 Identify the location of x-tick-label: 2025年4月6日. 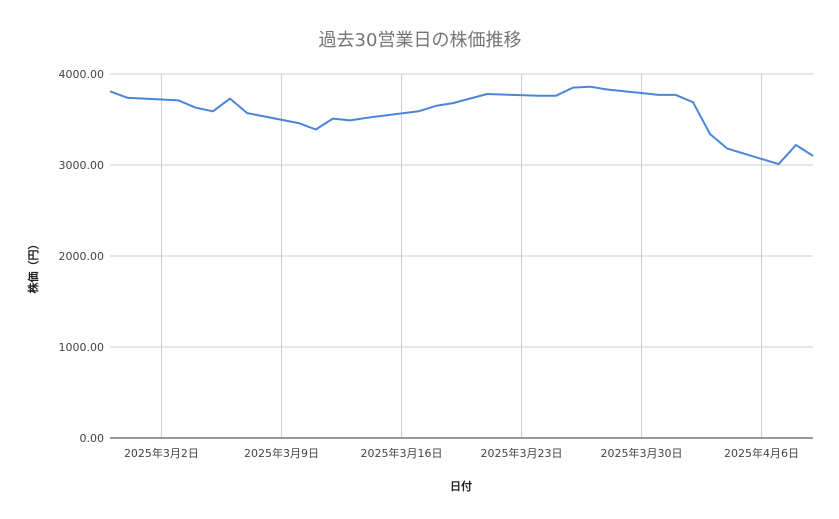
(761, 453).